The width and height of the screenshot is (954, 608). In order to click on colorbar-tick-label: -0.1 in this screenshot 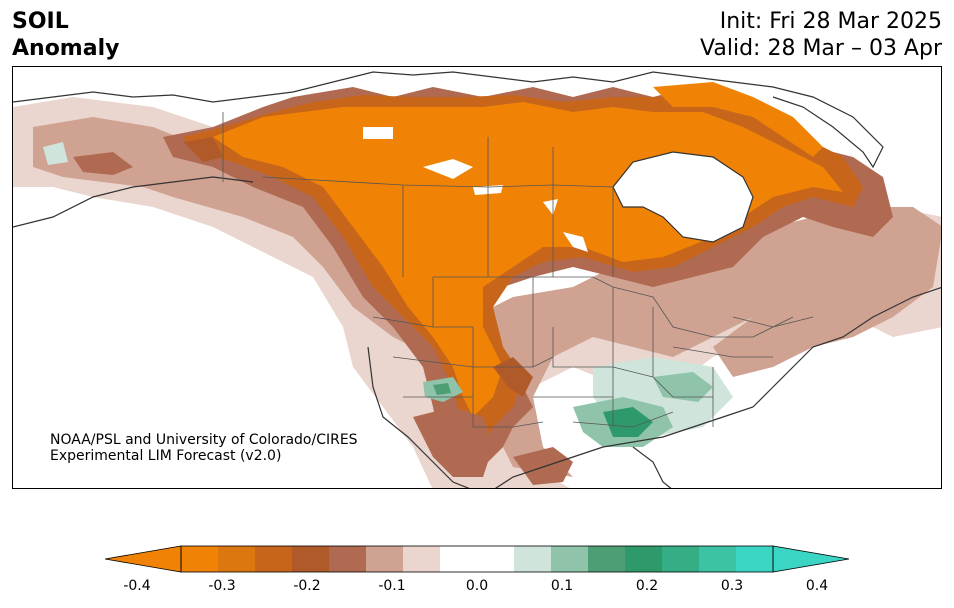, I will do `click(392, 586)`.